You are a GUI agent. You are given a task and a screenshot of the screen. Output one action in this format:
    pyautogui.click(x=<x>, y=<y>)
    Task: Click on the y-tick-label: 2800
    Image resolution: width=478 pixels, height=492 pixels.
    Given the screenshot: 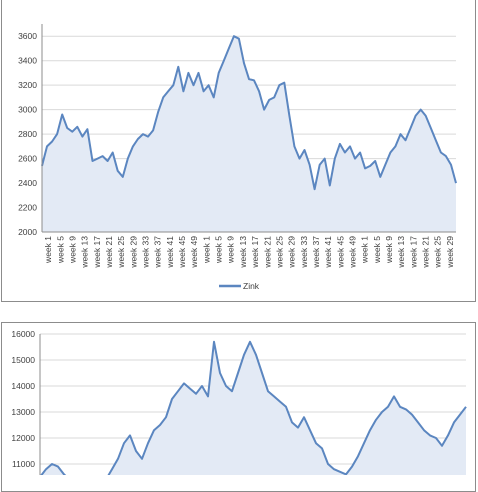 What is the action you would take?
    pyautogui.click(x=27, y=134)
    